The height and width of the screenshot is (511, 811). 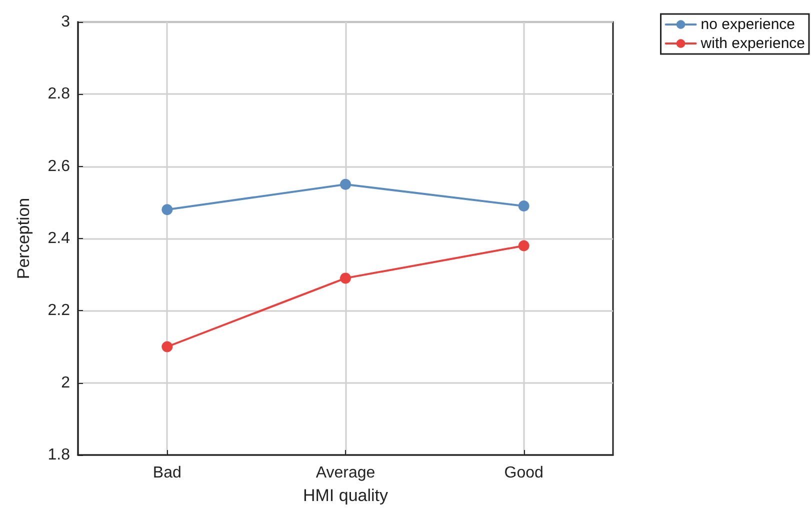 I want to click on y-tick-label: 3, so click(x=65, y=22).